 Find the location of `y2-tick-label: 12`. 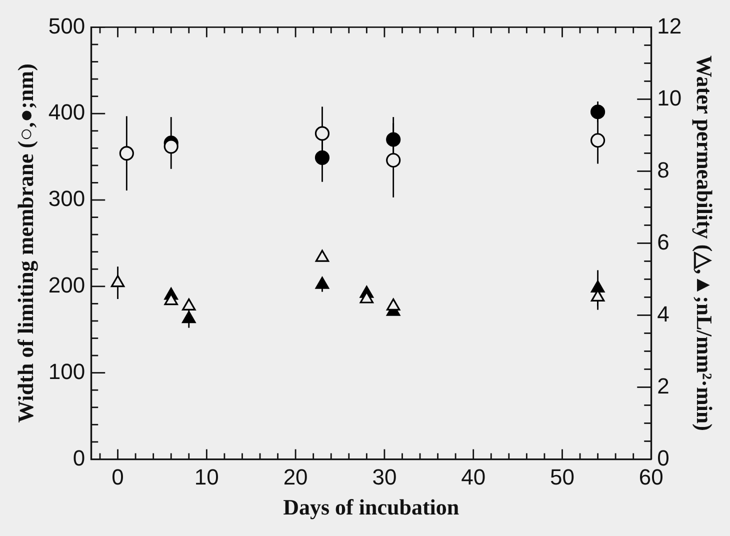

y2-tick-label: 12 is located at coordinates (669, 25).